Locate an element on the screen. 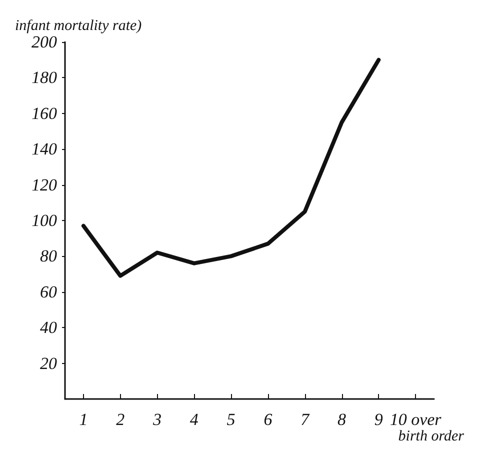 This screenshot has height=452, width=482. x-tick-label: 8 is located at coordinates (342, 419).